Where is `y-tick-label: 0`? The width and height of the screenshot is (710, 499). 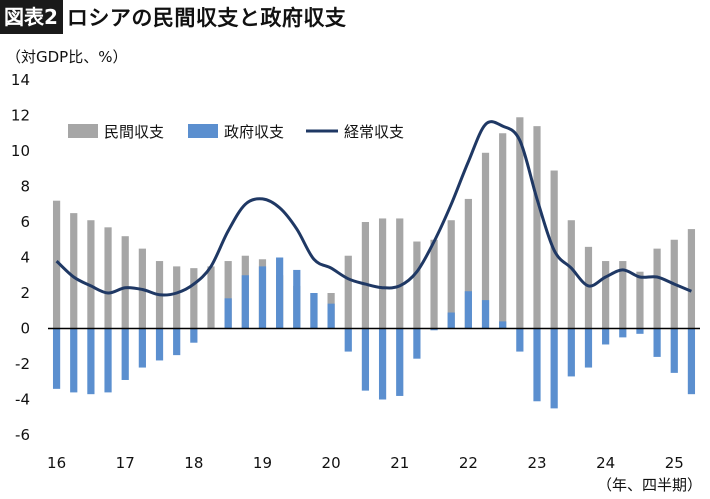
y-tick-label: 0 is located at coordinates (25, 329).